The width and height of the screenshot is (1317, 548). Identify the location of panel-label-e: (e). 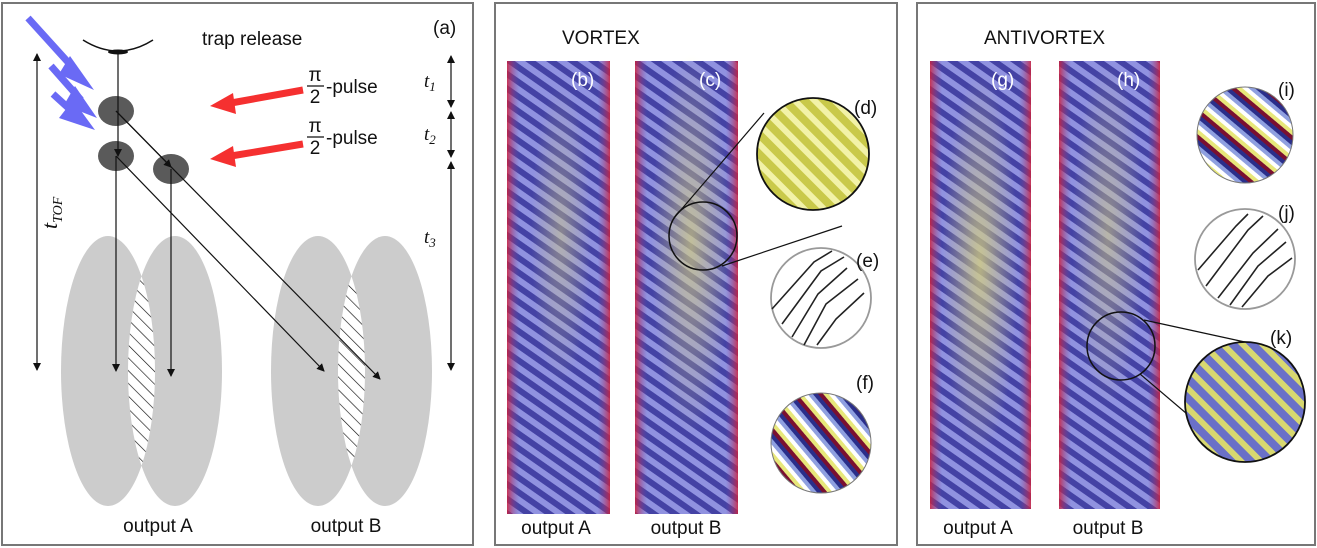
(867, 261).